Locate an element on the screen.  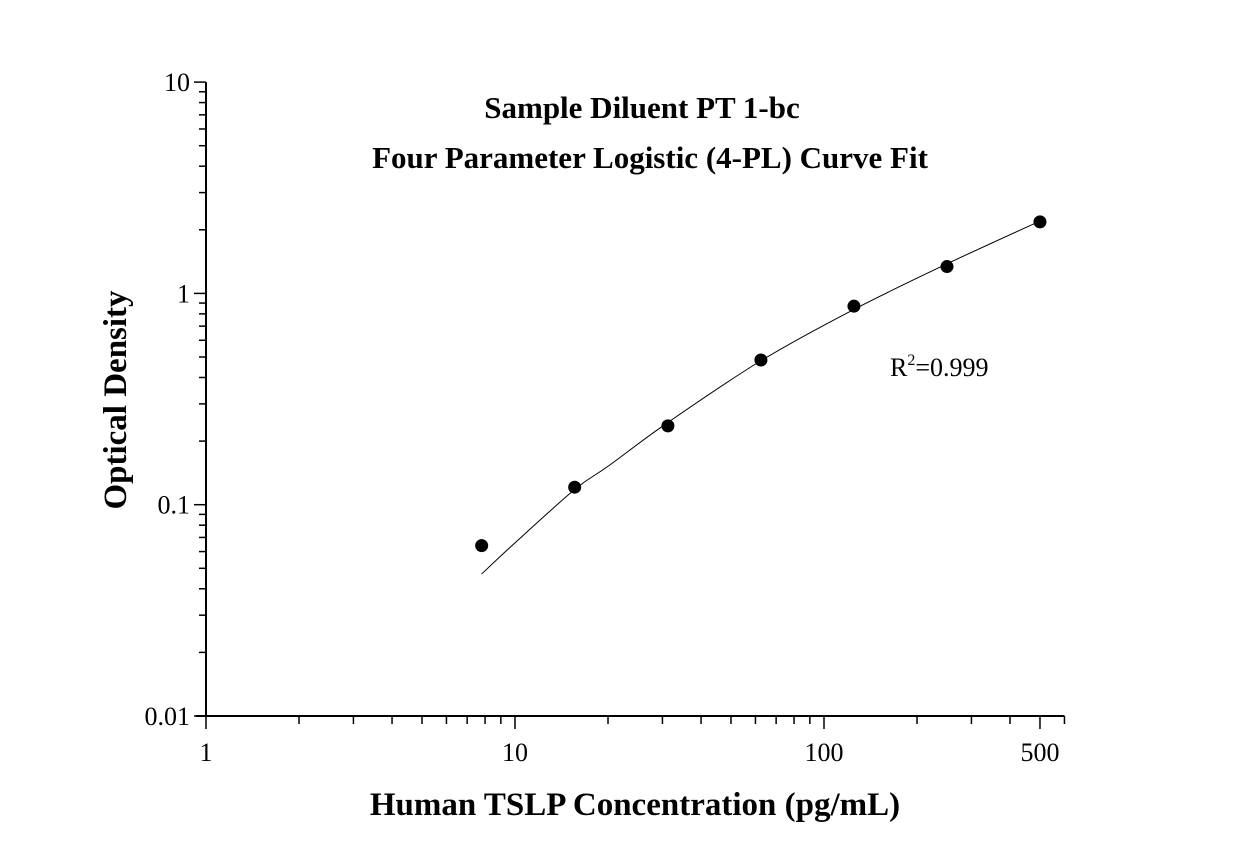
y-tick-label: 0.01 is located at coordinates (168, 716).